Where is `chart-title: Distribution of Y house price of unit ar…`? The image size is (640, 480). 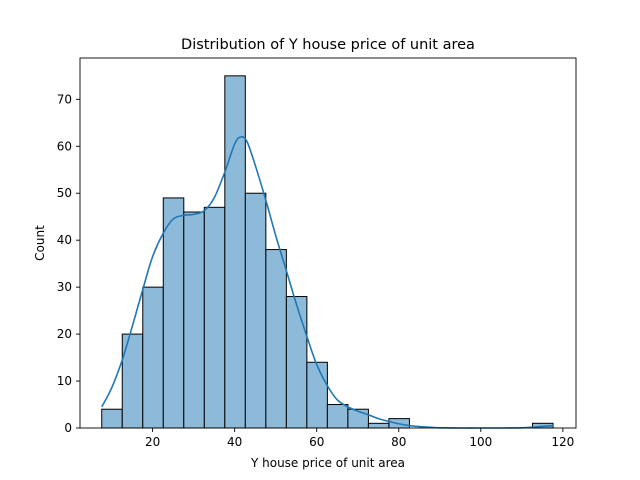
chart-title: Distribution of Y house price of unit ar… is located at coordinates (328, 45).